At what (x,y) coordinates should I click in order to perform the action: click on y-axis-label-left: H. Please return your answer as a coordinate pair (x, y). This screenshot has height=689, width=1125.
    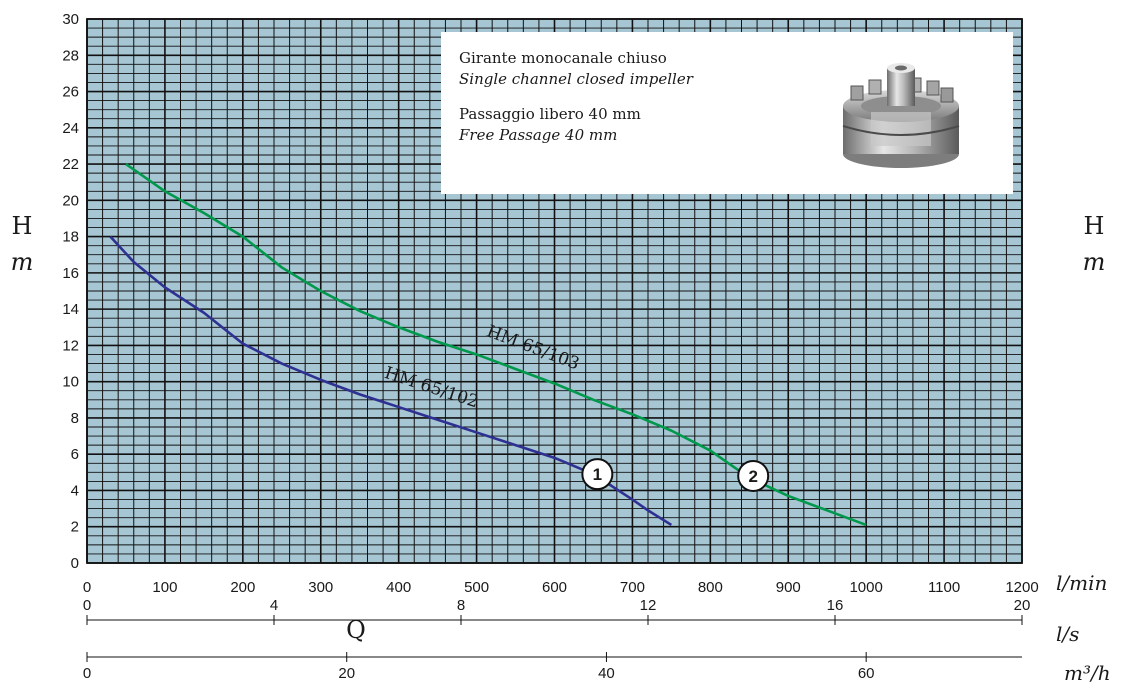
    Looking at the image, I should click on (22, 226).